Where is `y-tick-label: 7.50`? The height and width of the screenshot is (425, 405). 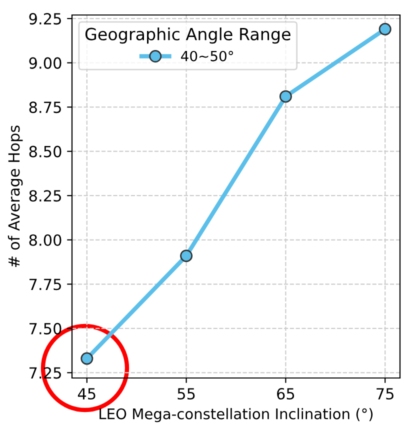 y-tick-label: 7.50 is located at coordinates (46, 328).